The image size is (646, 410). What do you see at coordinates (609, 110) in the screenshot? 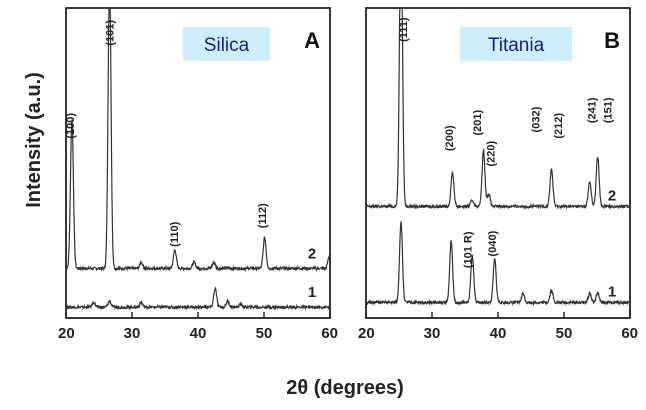
I see `peak-annotation: (151)` at bounding box center [609, 110].